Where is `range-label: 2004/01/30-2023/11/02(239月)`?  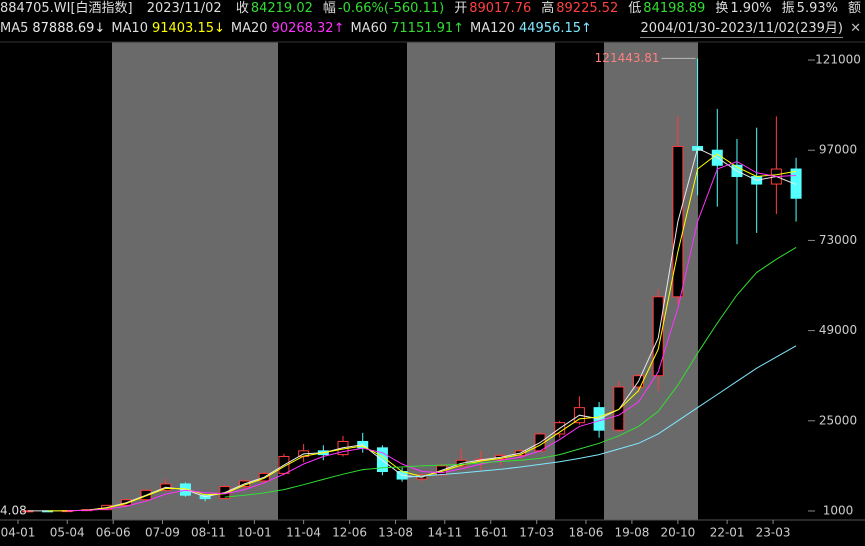 range-label: 2004/01/30-2023/11/02(239月) is located at coordinates (741, 29).